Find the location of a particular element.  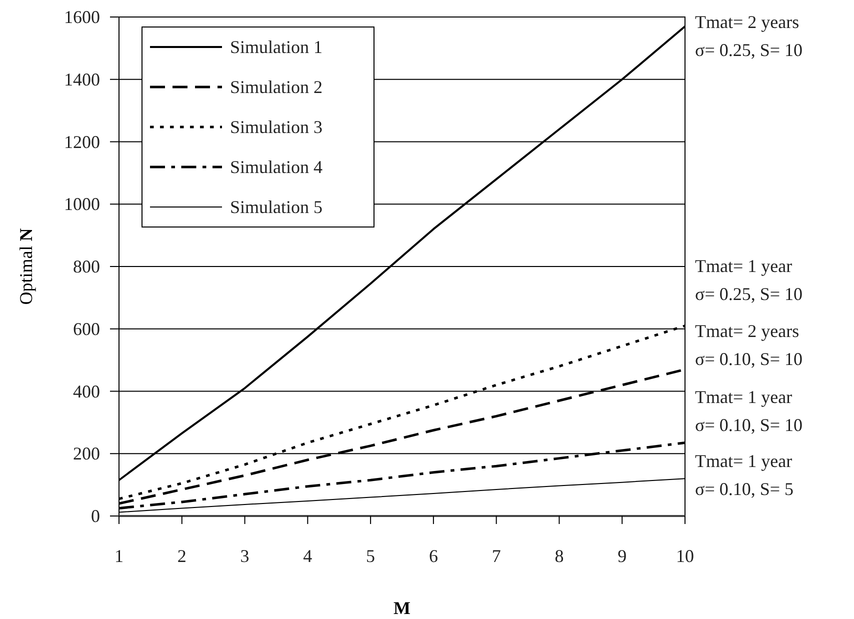

text: Tmat= 1 year σ= 0.10, S= 5 is located at coordinates (744, 475).